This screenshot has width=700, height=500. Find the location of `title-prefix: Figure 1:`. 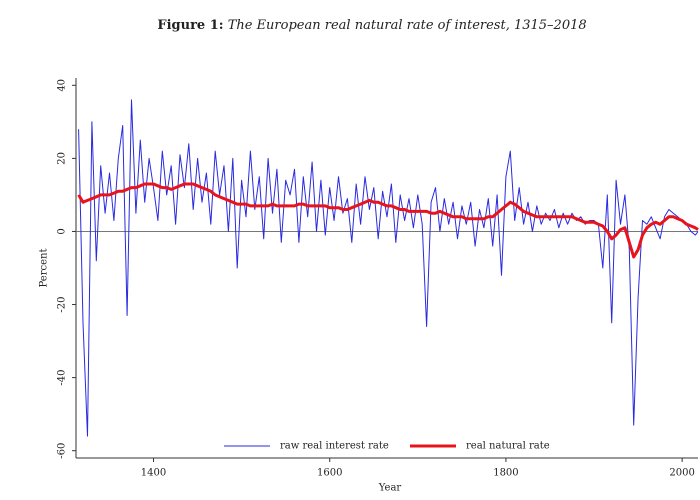

title-prefix: Figure 1: is located at coordinates (190, 25).